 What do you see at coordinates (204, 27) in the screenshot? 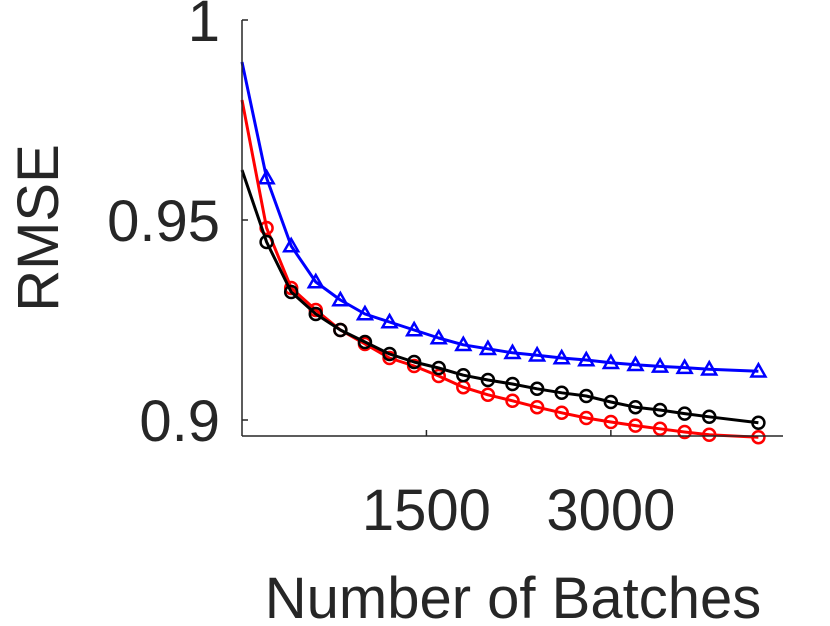
I see `y-tick-label: 1` at bounding box center [204, 27].